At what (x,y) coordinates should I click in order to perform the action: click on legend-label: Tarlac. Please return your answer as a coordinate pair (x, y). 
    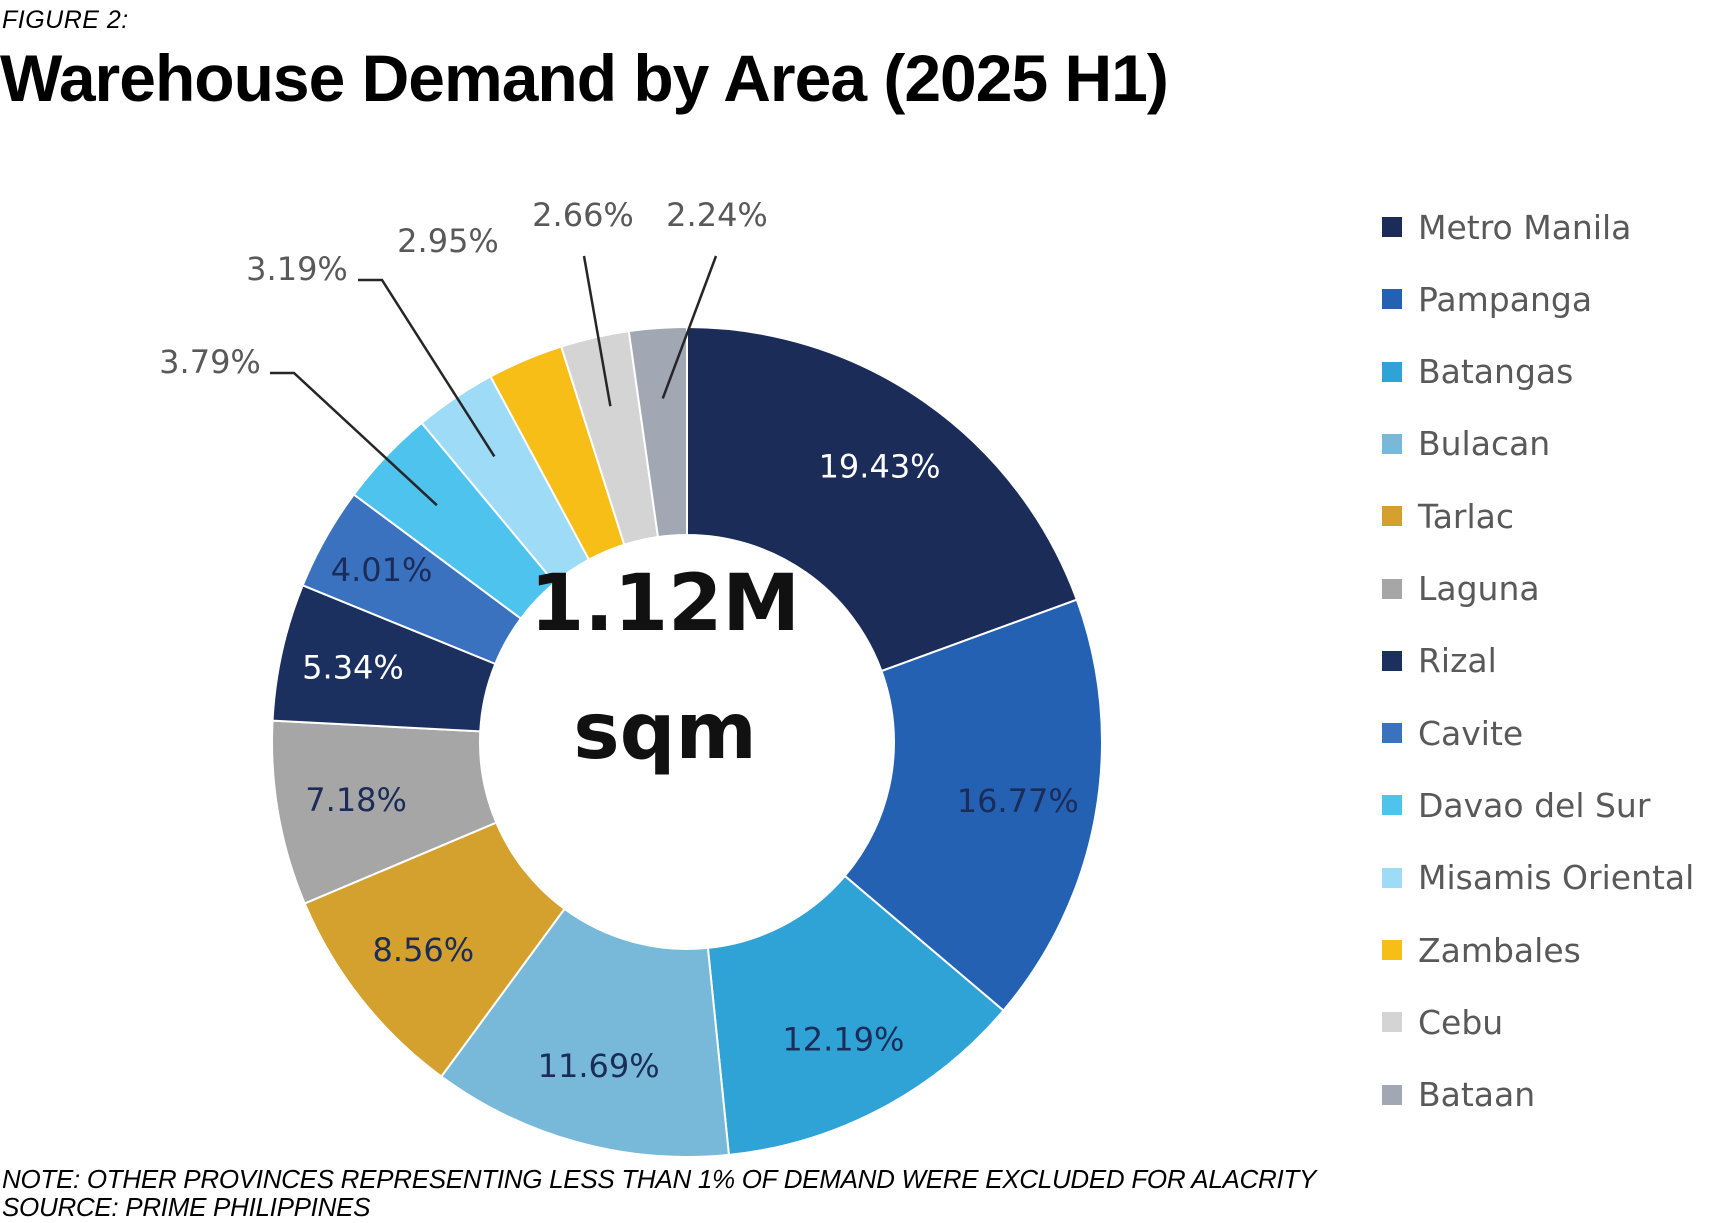
    Looking at the image, I should click on (1466, 516).